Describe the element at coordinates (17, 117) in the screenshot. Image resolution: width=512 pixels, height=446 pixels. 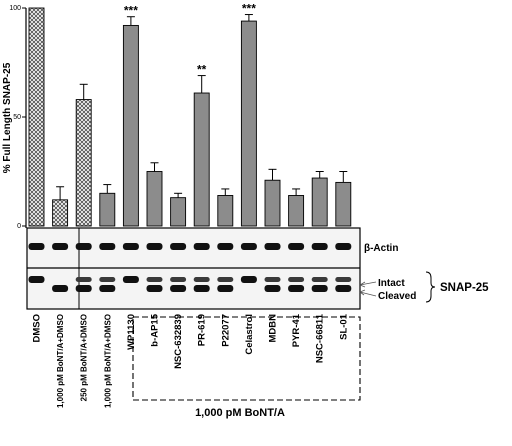
I see `y-tick-label-50: 50` at that location.